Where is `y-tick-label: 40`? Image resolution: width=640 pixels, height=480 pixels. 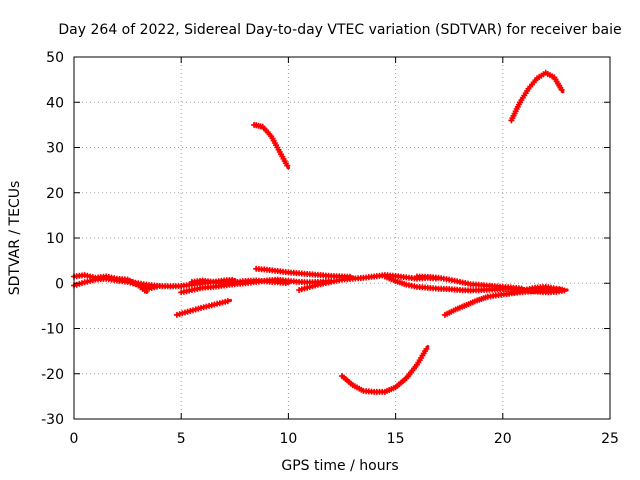 y-tick-label: 40 is located at coordinates (55, 103).